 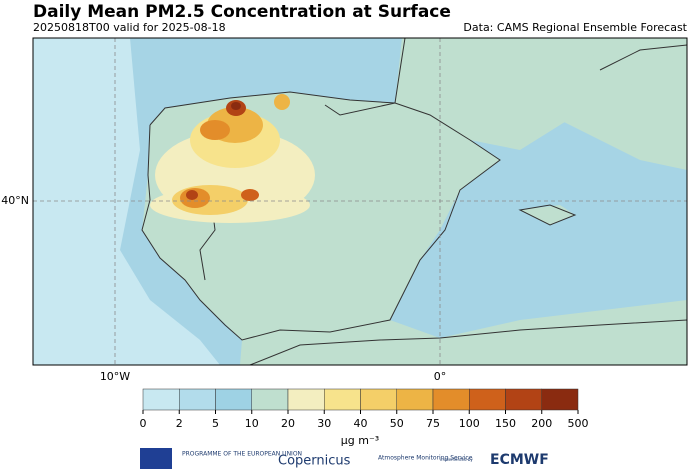 What do you see at coordinates (519, 460) in the screenshot?
I see `ecmwf-logo: ECMWF` at bounding box center [519, 460].